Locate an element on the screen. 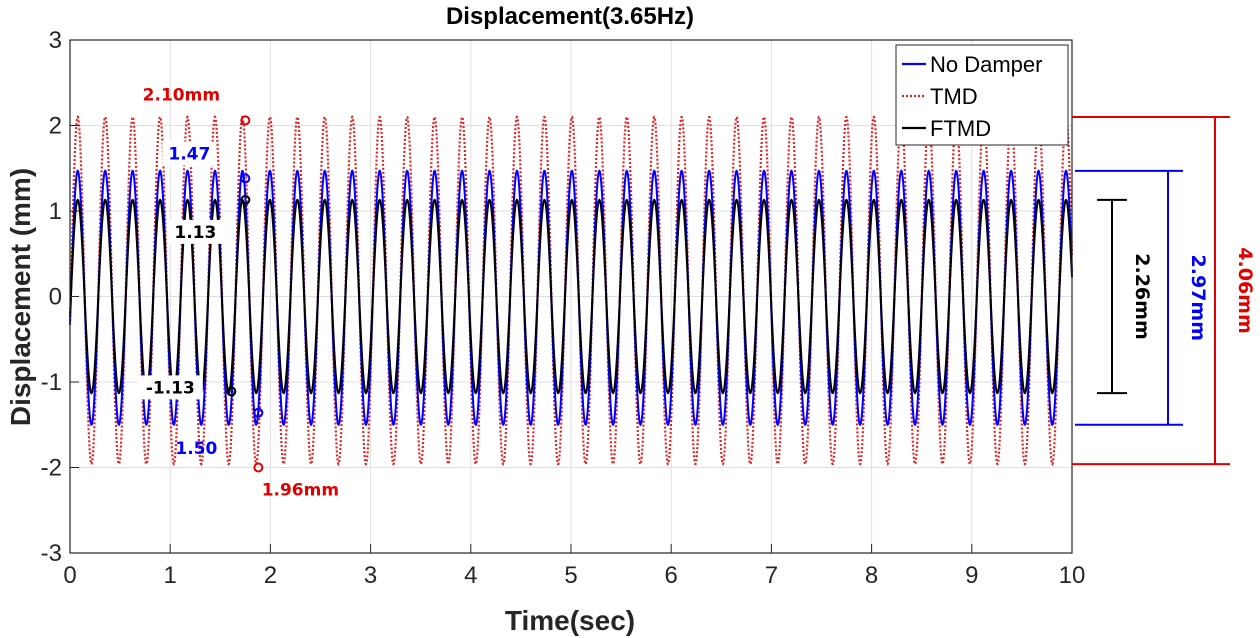 The height and width of the screenshot is (638, 1260). legend-label: FTMD is located at coordinates (960, 128).